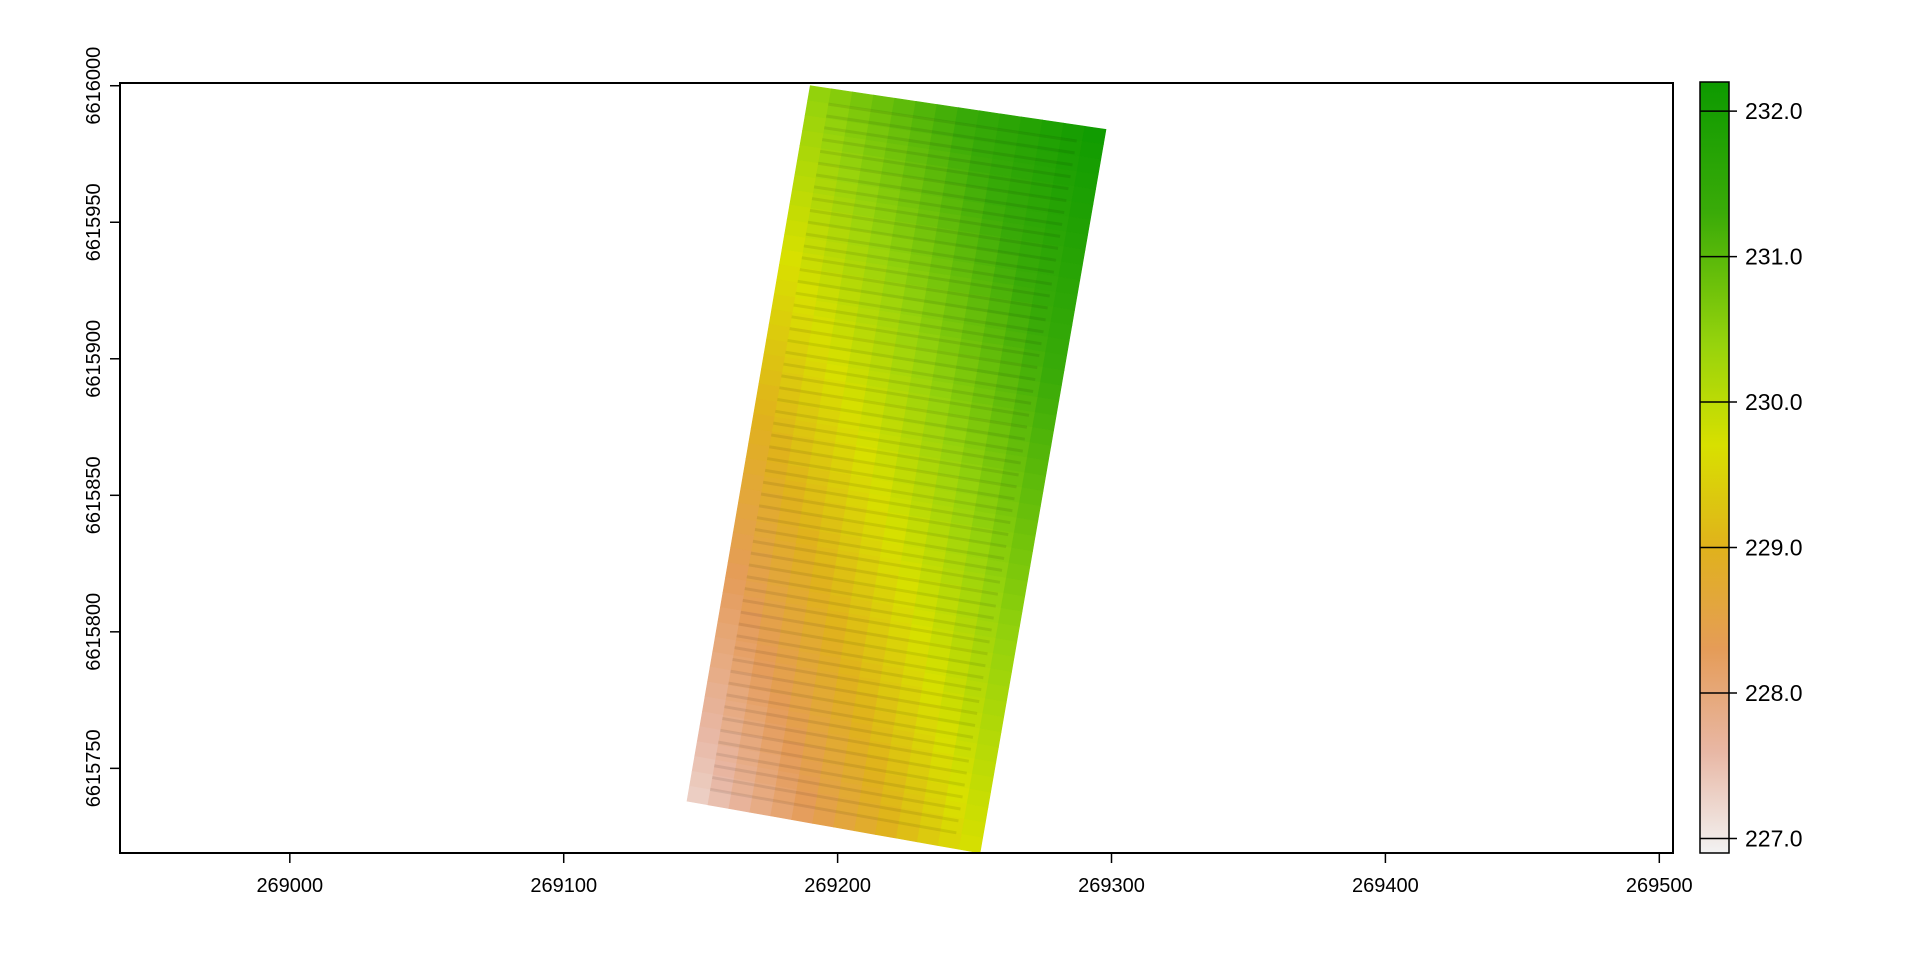 The width and height of the screenshot is (1920, 965). I want to click on legend-tick-label: 229.0, so click(1774, 548).